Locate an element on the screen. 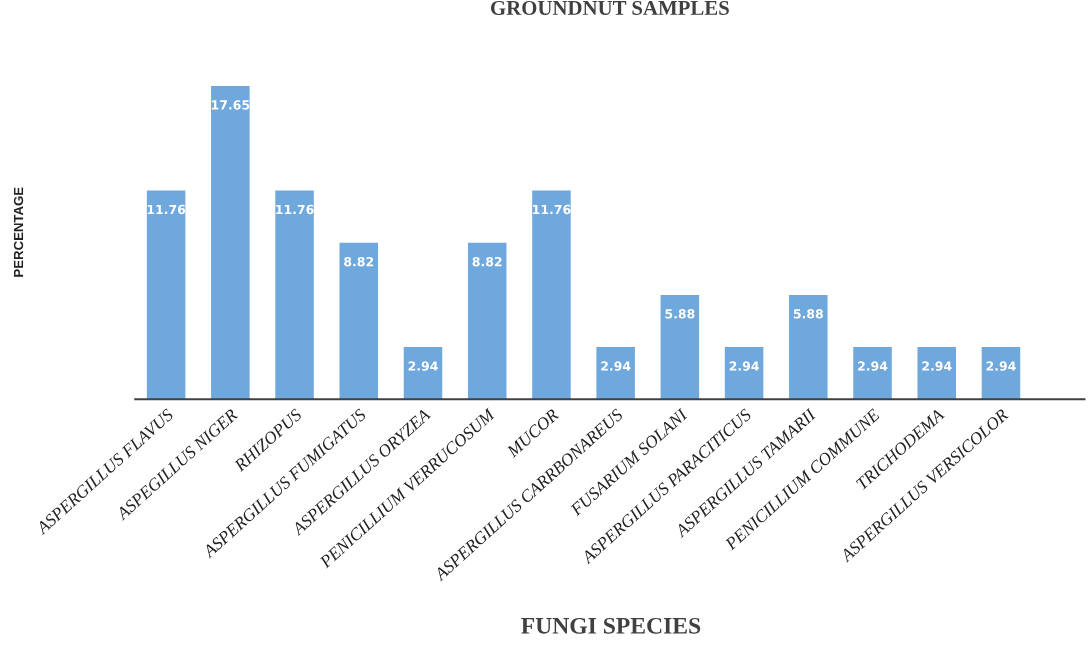 This screenshot has height=645, width=1091. data-label: 17.65 is located at coordinates (230, 105).